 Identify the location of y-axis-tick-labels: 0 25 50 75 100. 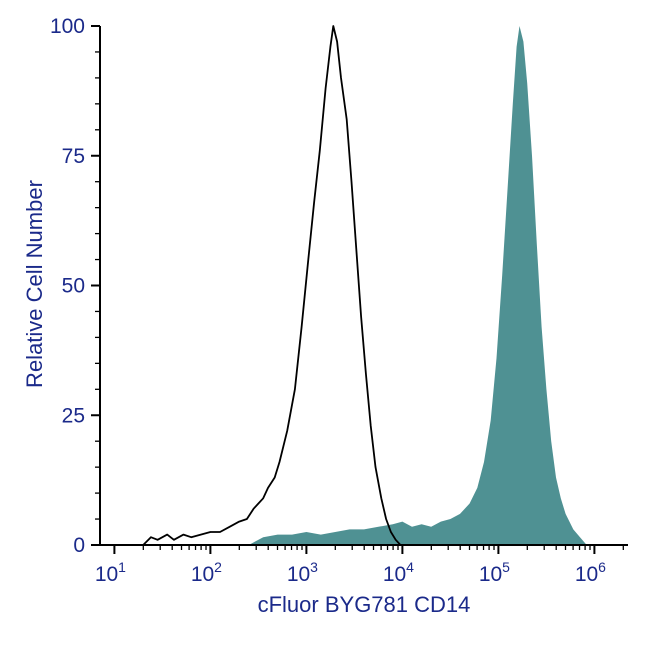
(67, 286).